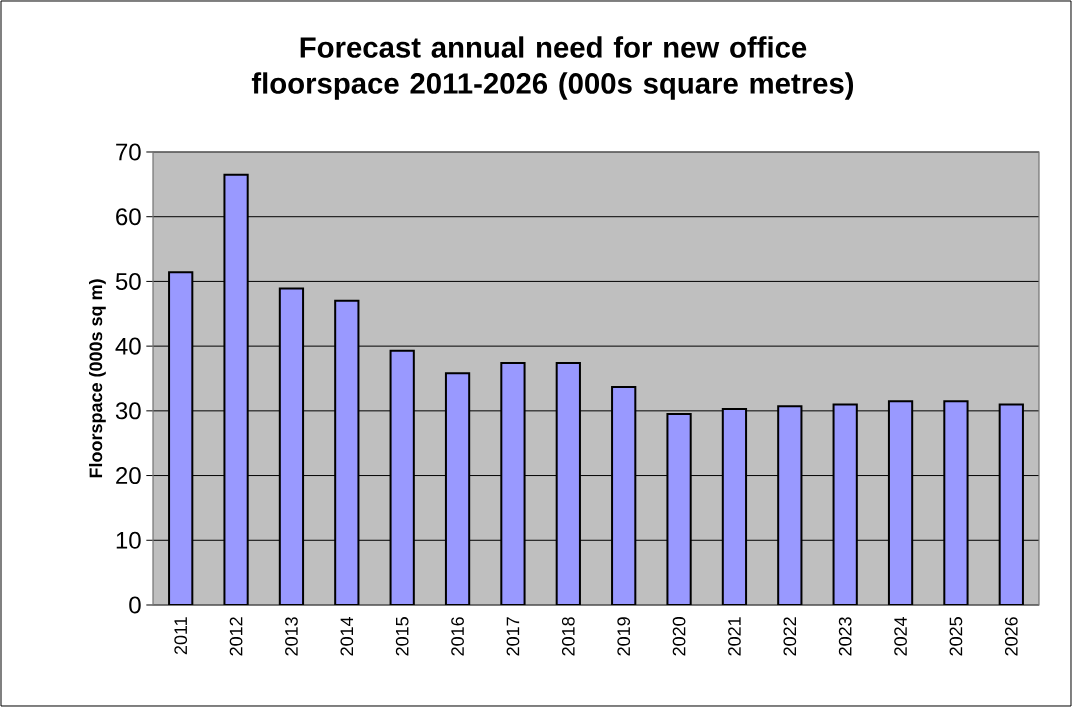 Image resolution: width=1072 pixels, height=707 pixels. Describe the element at coordinates (128, 476) in the screenshot. I see `y-tick-label: 20` at that location.